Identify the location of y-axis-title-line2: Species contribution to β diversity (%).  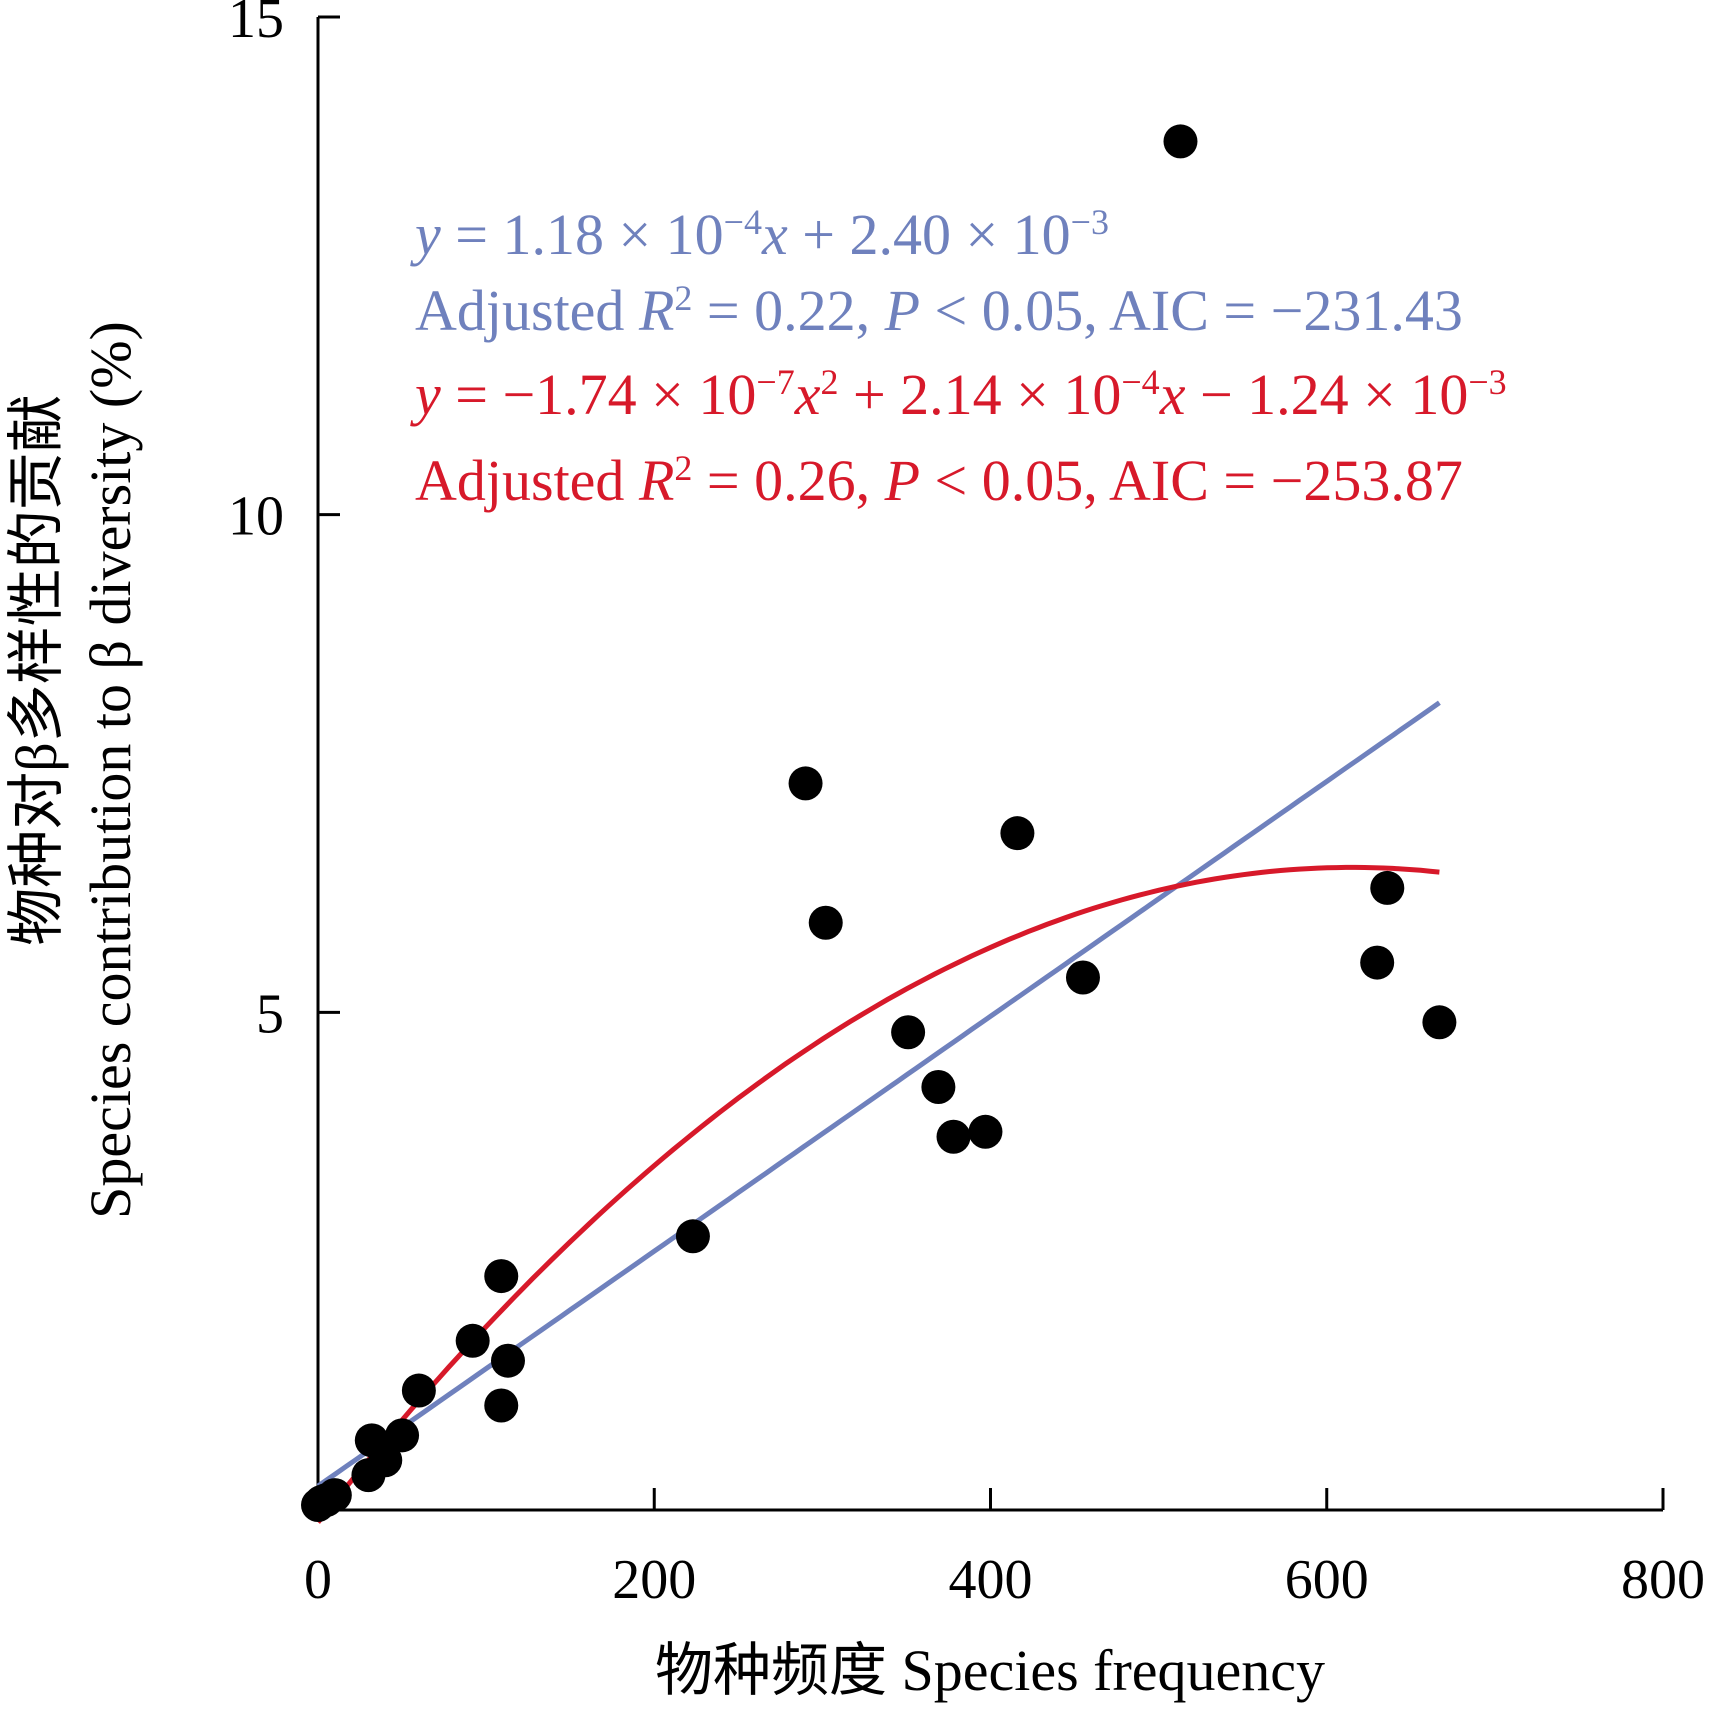
(110, 770).